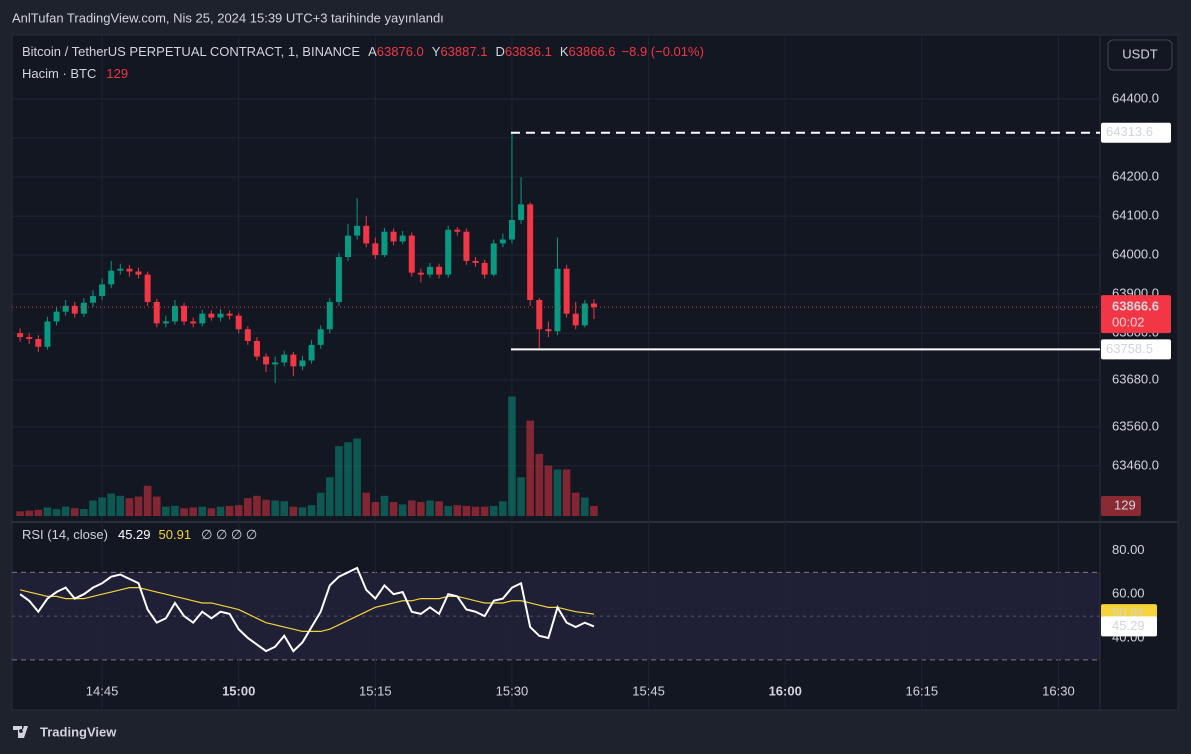  What do you see at coordinates (528, 51) in the screenshot?
I see `legend-item: 63836.1` at bounding box center [528, 51].